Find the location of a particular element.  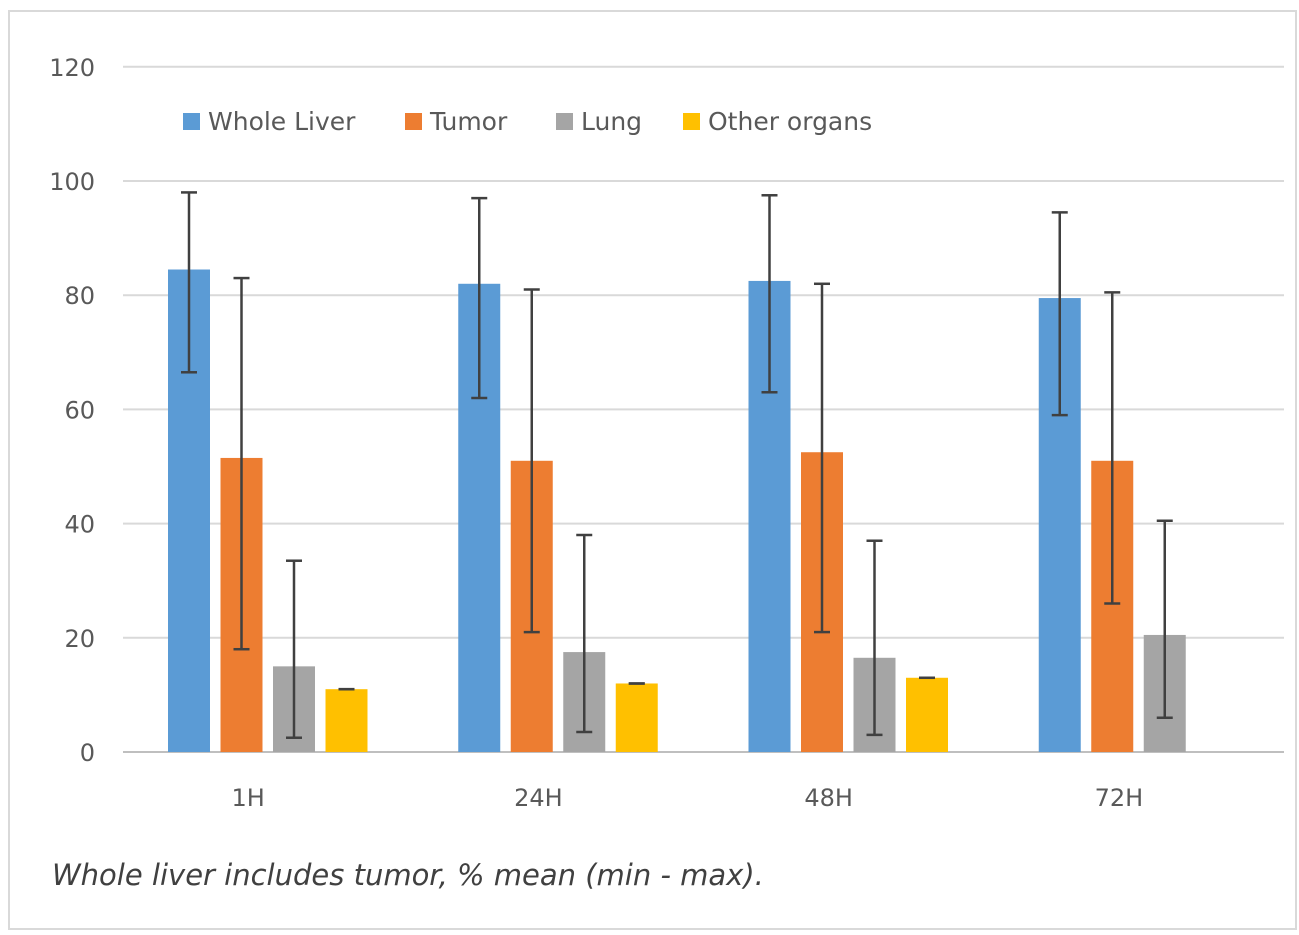

legend-item: Other organs is located at coordinates (777, 121).